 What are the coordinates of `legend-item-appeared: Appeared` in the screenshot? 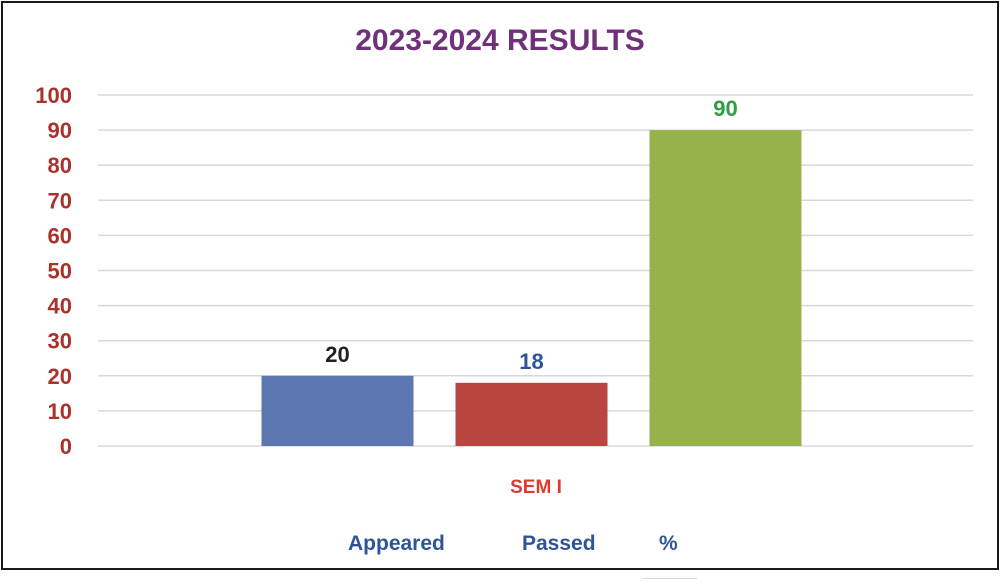 It's located at (396, 543).